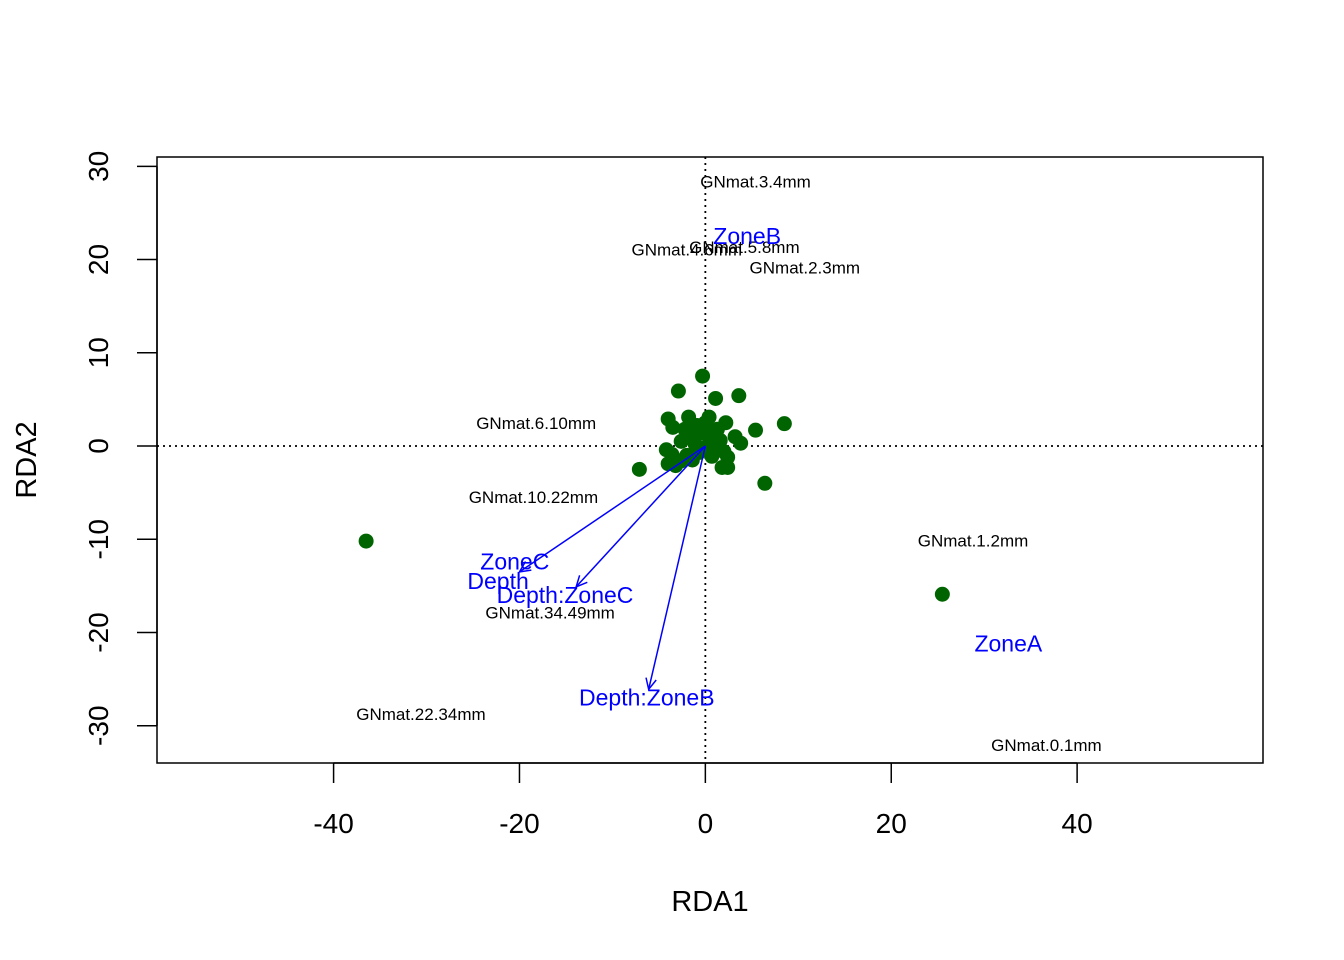 This screenshot has height=960, width=1344. What do you see at coordinates (973, 541) in the screenshot?
I see `species-label: GNmat.1.2mm` at bounding box center [973, 541].